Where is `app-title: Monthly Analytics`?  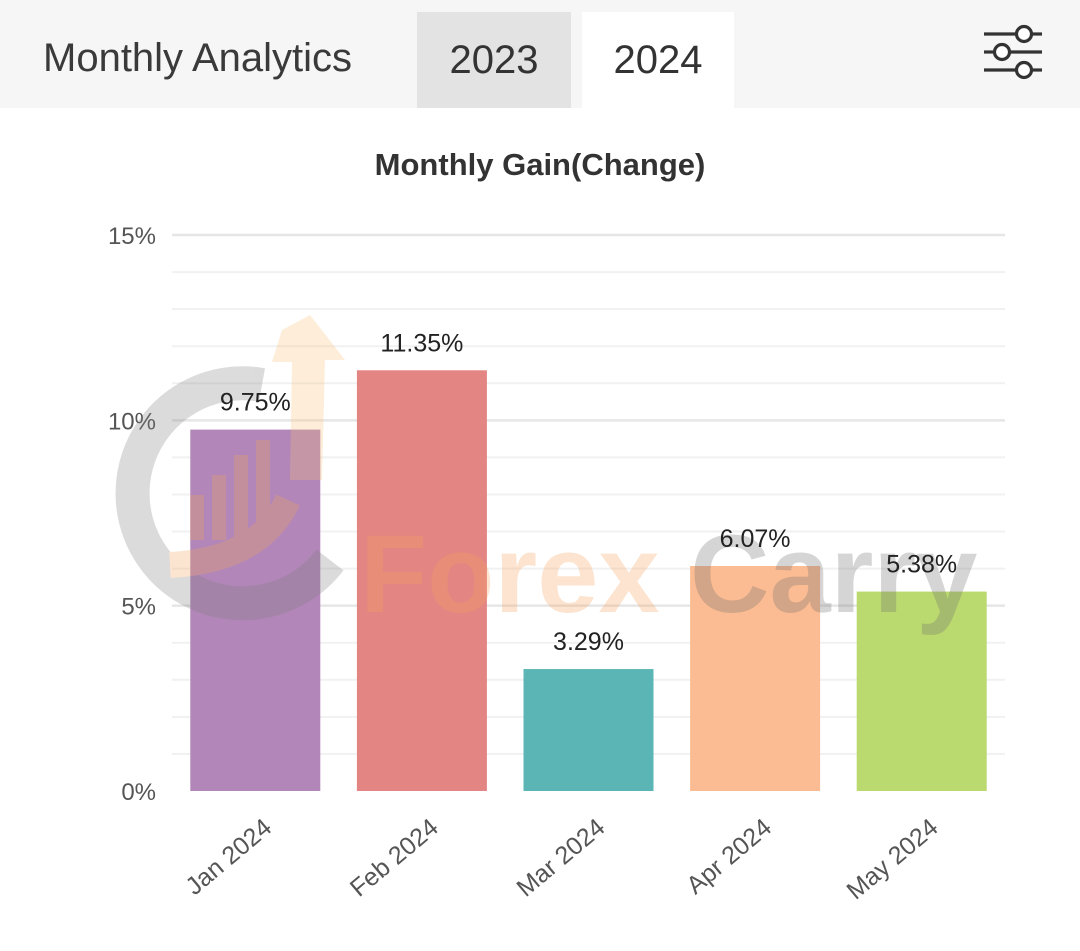 app-title: Monthly Analytics is located at coordinates (198, 58).